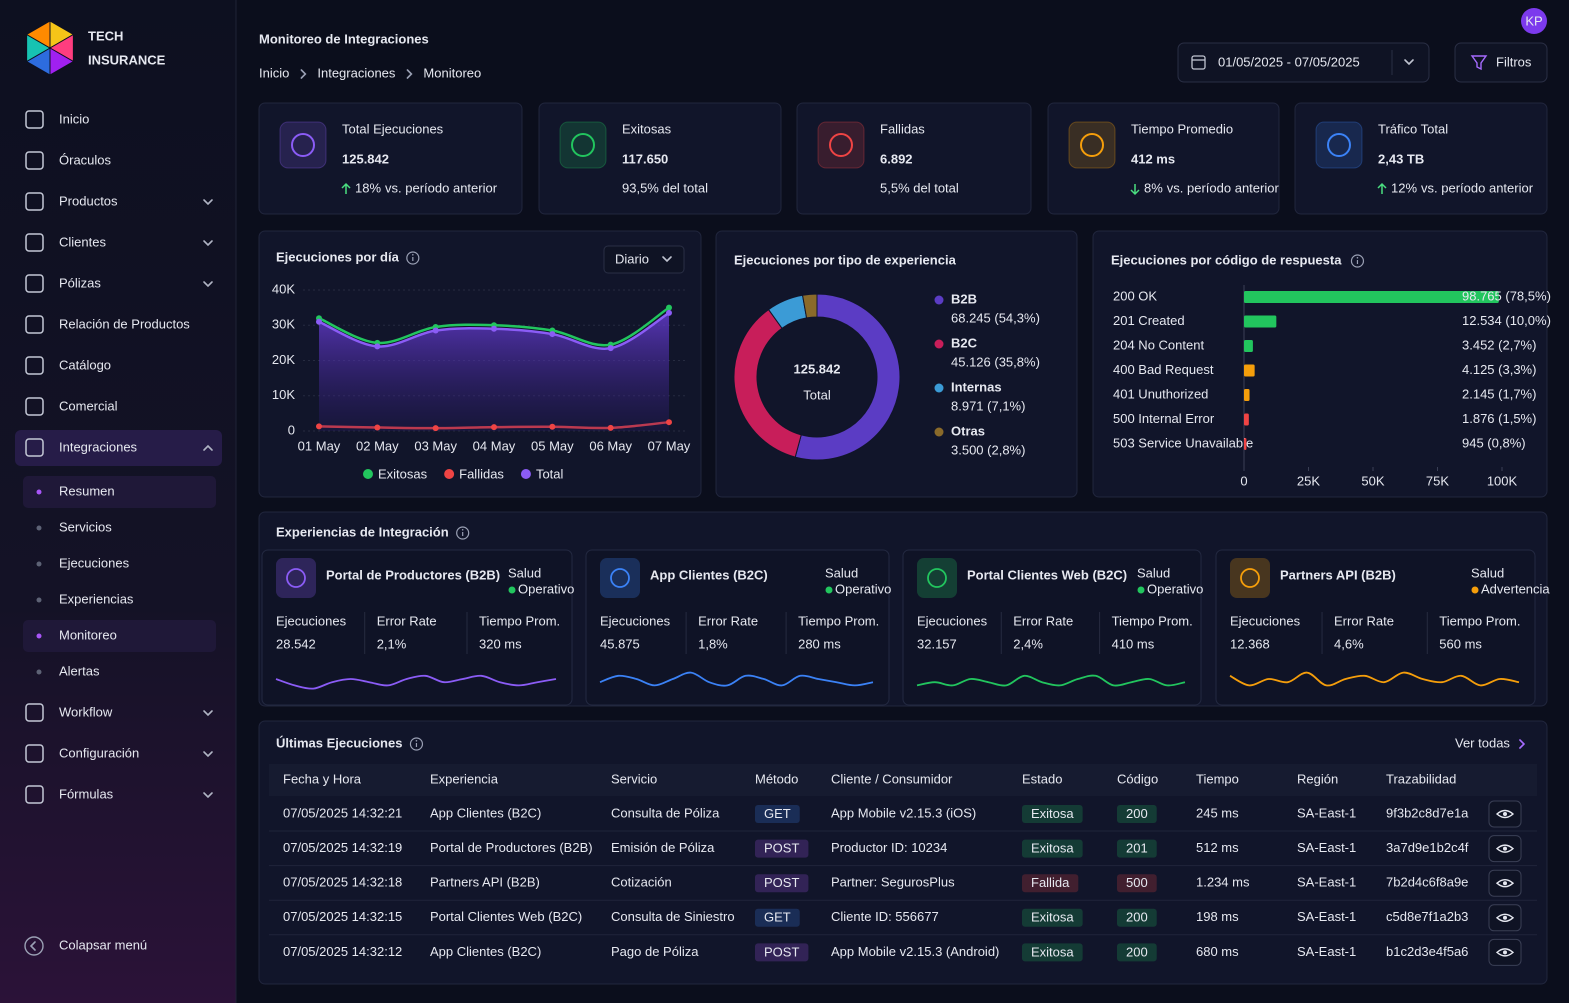  I want to click on nav-icon, so click(34, 283).